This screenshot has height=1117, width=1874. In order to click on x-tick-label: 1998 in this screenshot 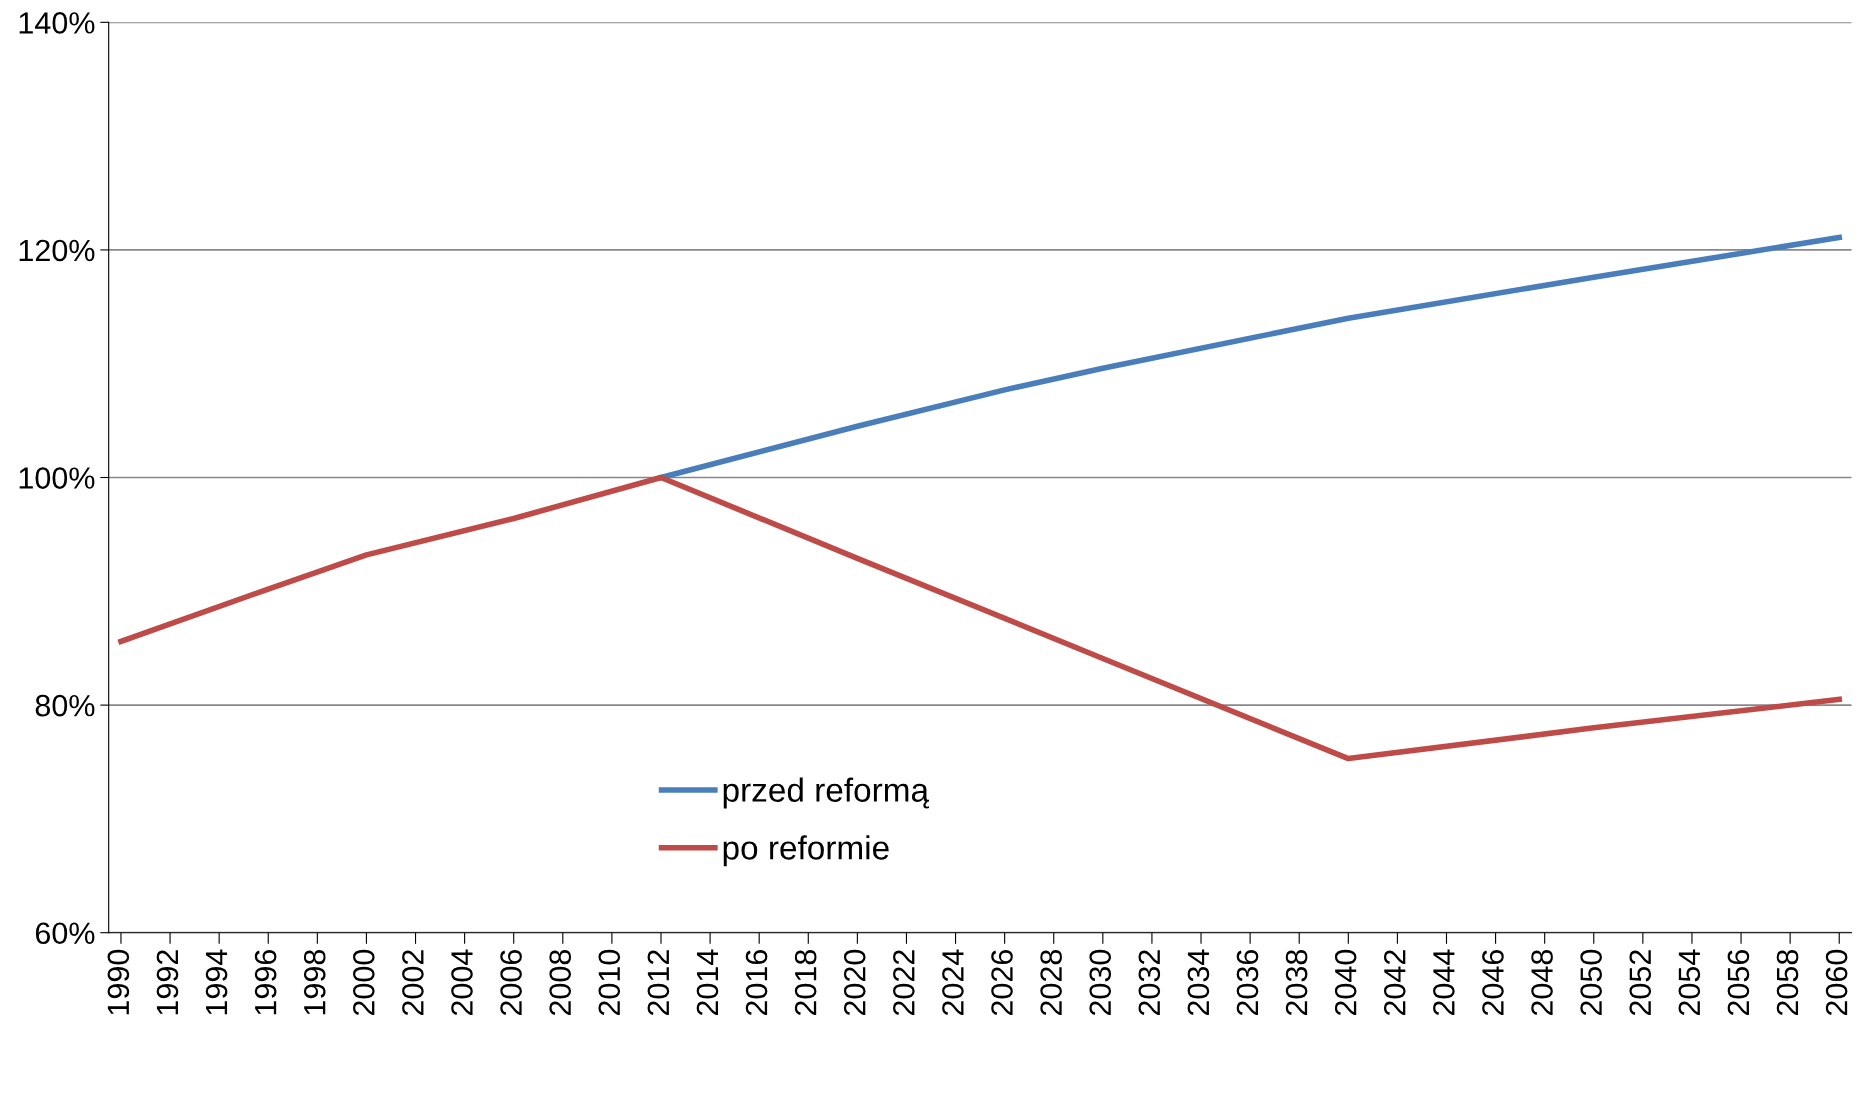, I will do `click(314, 982)`.